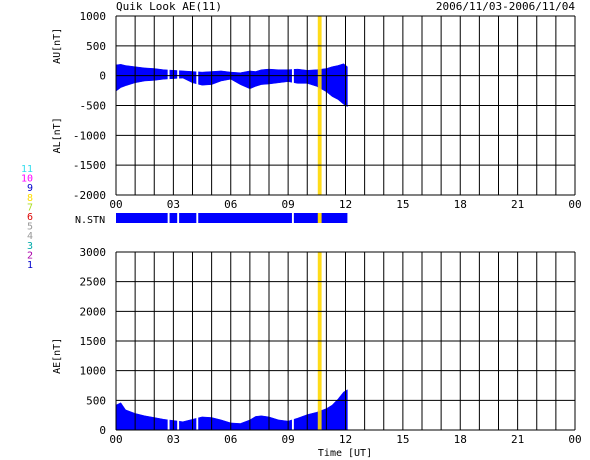 The image size is (590, 460). What do you see at coordinates (27, 169) in the screenshot?
I see `legend-entry-11: 11` at bounding box center [27, 169].